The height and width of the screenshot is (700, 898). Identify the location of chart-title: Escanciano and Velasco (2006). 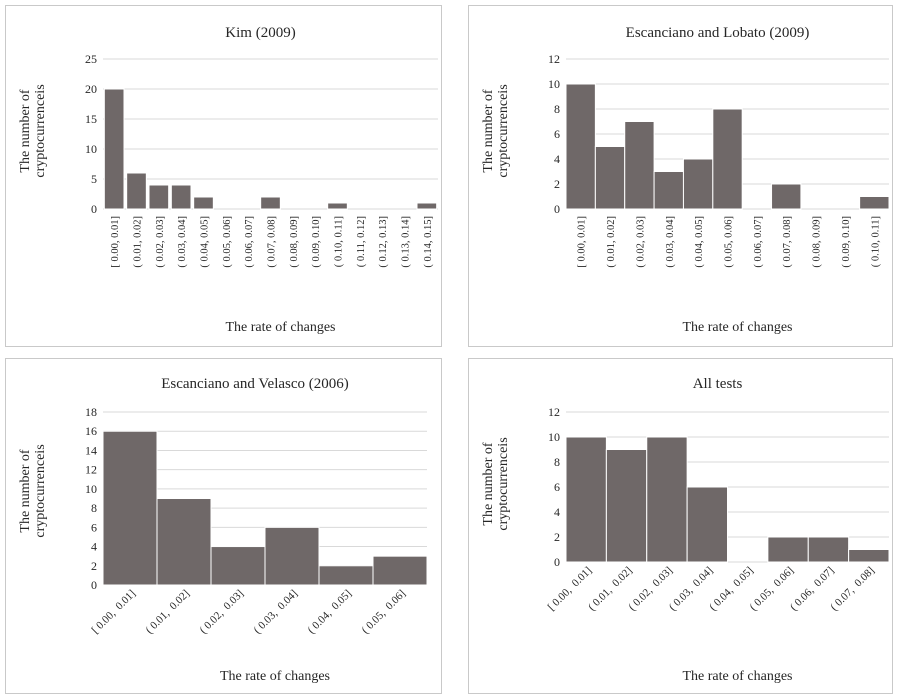
(255, 384).